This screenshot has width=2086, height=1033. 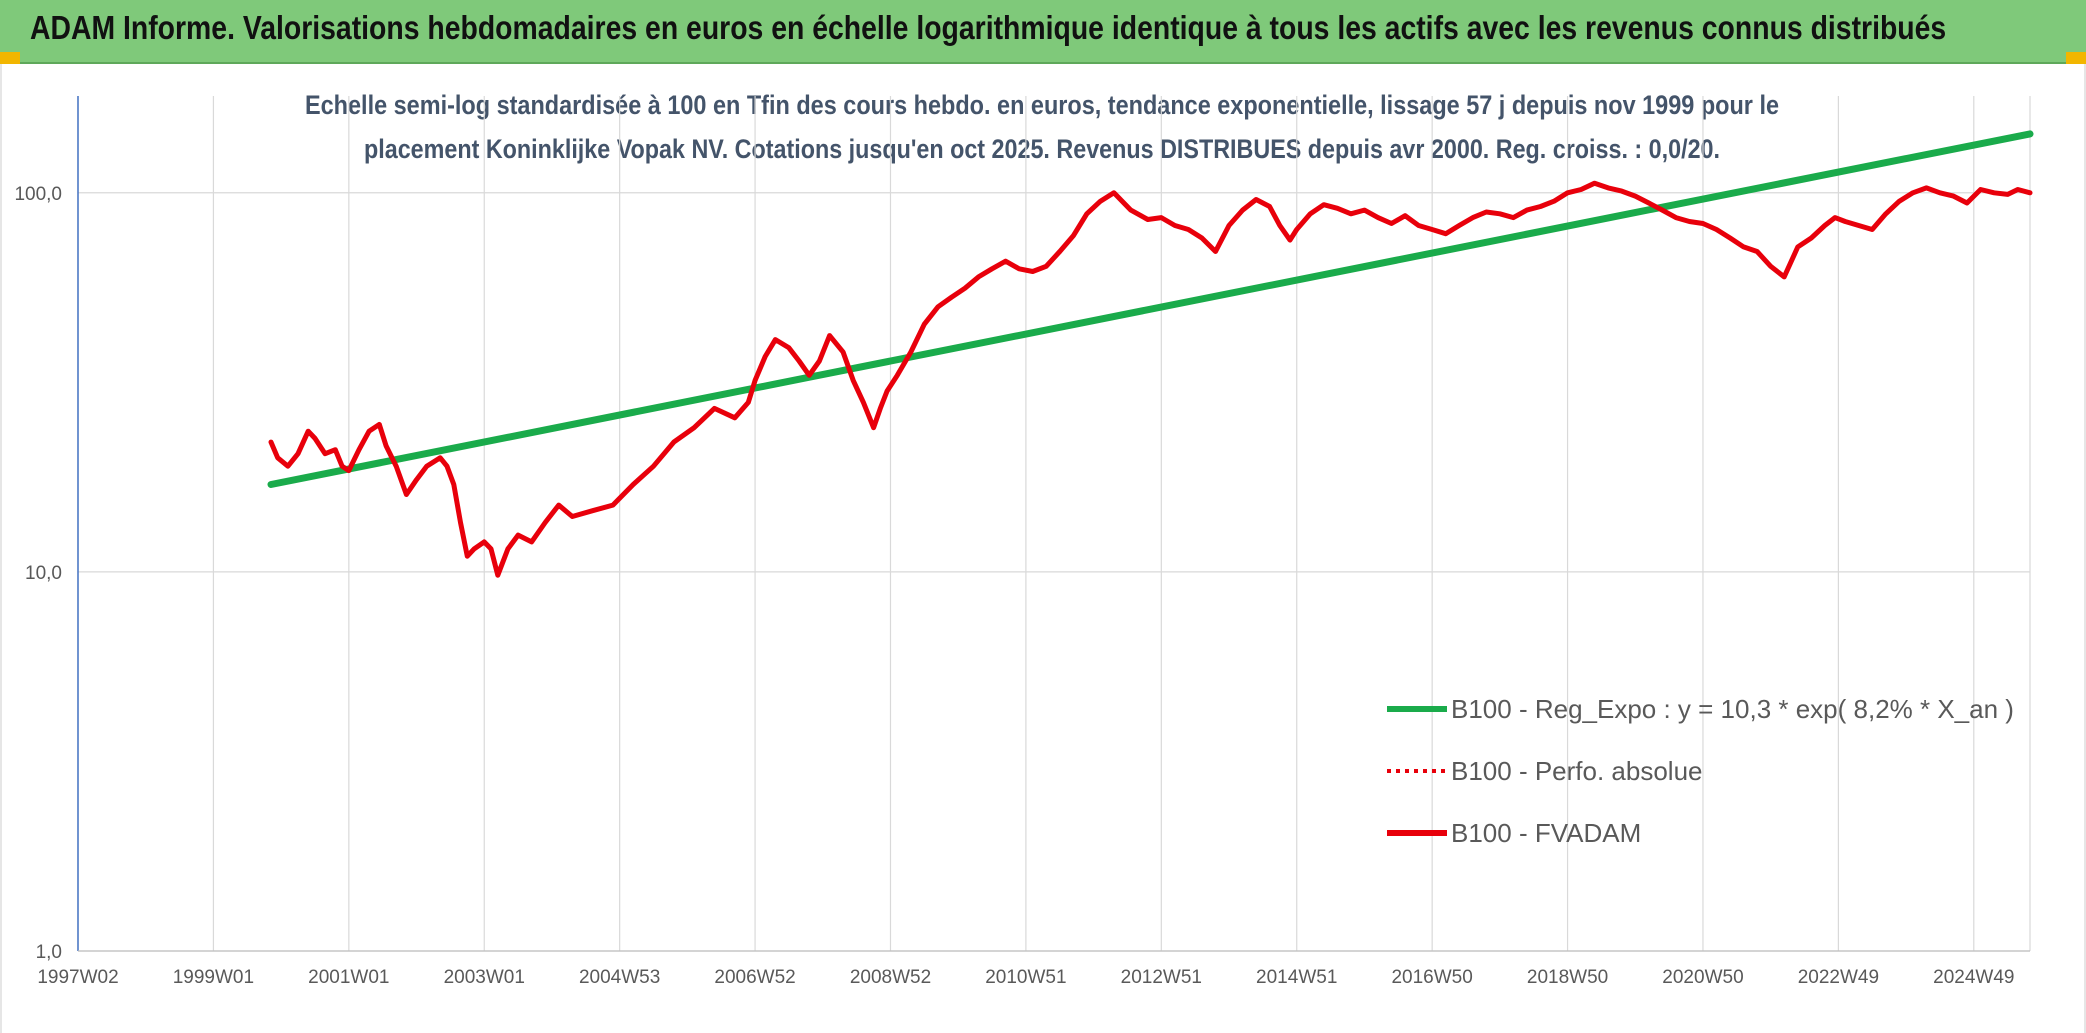 What do you see at coordinates (49, 952) in the screenshot?
I see `y-tick-label: 1,0` at bounding box center [49, 952].